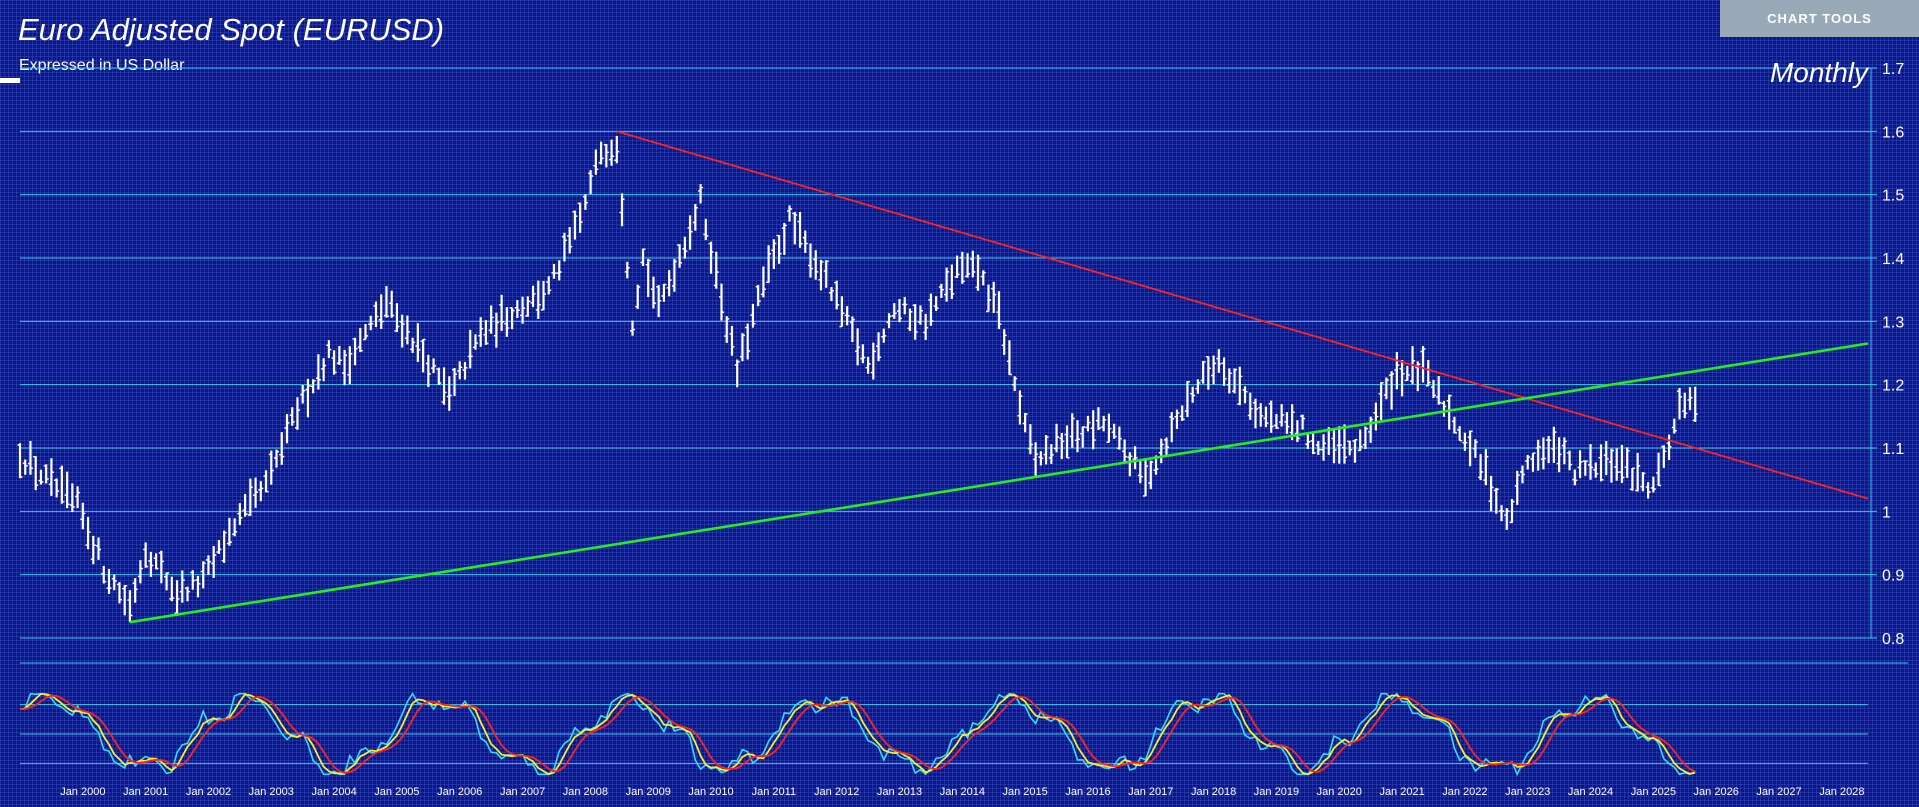 This screenshot has height=807, width=1919. What do you see at coordinates (1893, 576) in the screenshot?
I see `y-tick-label-1: 0.9` at bounding box center [1893, 576].